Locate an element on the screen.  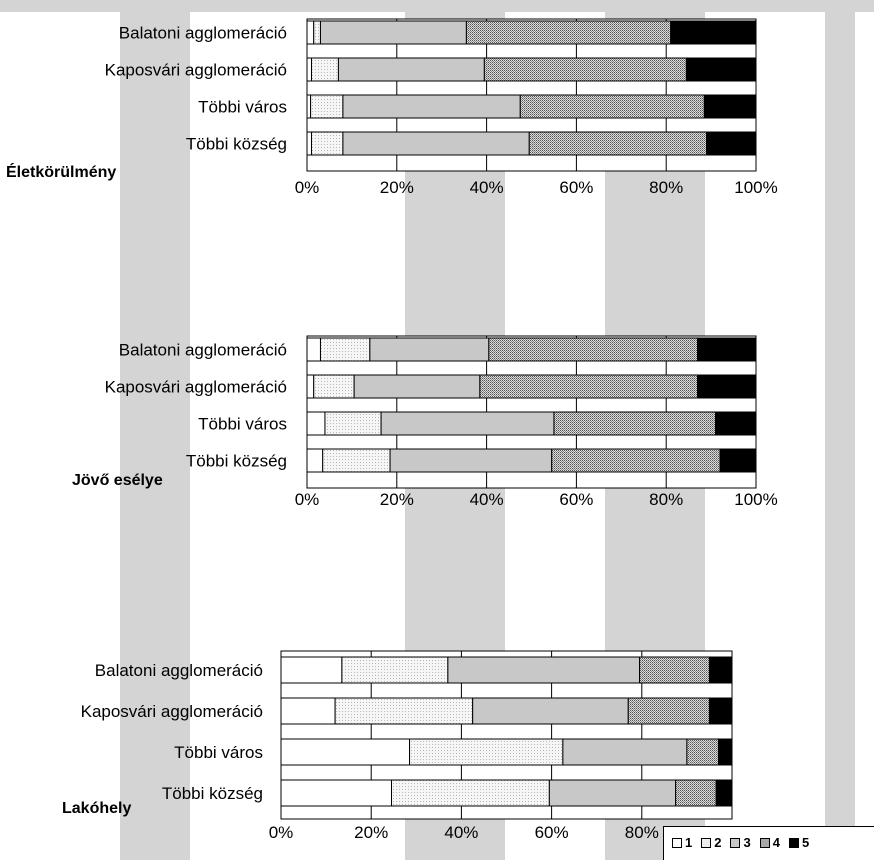
legend-item: 5 is located at coordinates (799, 842).